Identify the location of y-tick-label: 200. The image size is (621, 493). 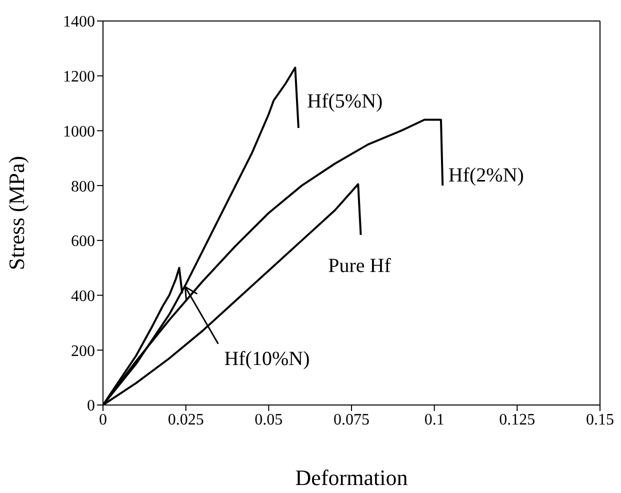
(83, 351).